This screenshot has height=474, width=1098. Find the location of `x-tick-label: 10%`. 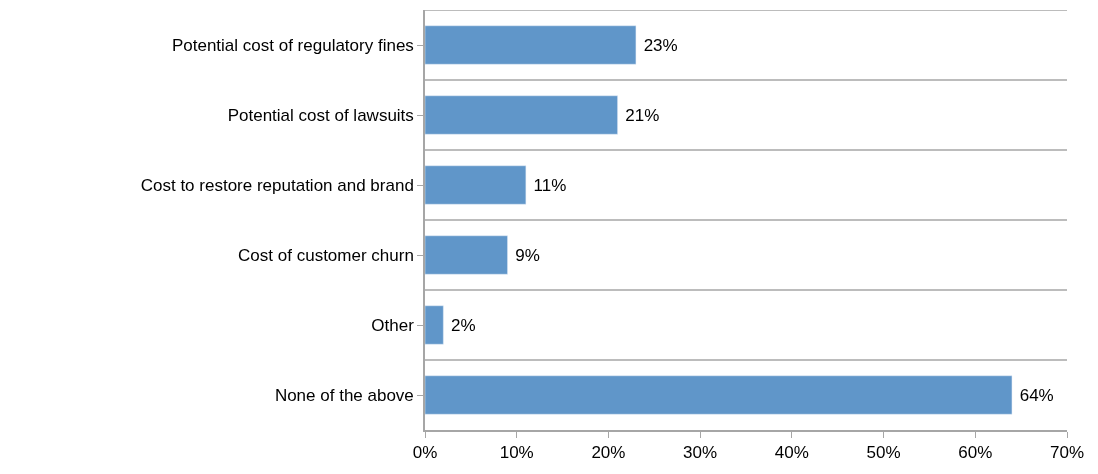

x-tick-label: 10% is located at coordinates (516, 453).